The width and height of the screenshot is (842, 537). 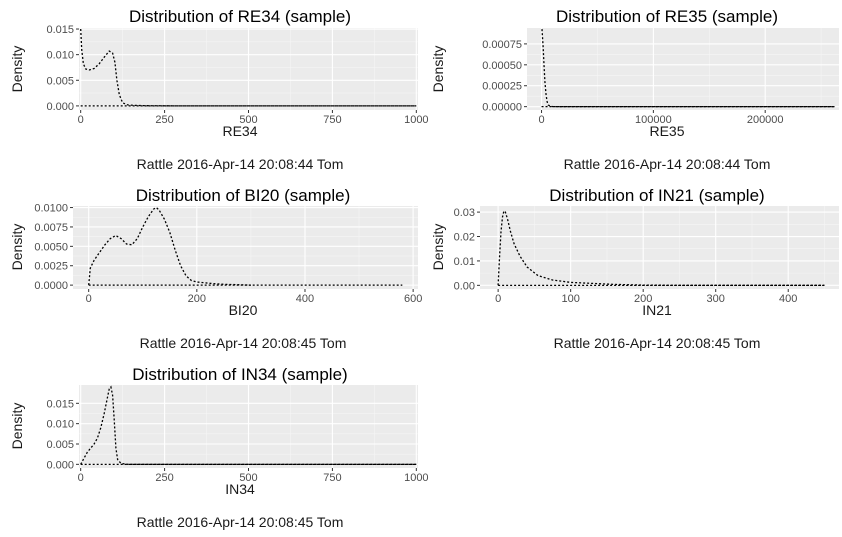 What do you see at coordinates (240, 16) in the screenshot?
I see `chart-title: Distribution of RE34 (sample)` at bounding box center [240, 16].